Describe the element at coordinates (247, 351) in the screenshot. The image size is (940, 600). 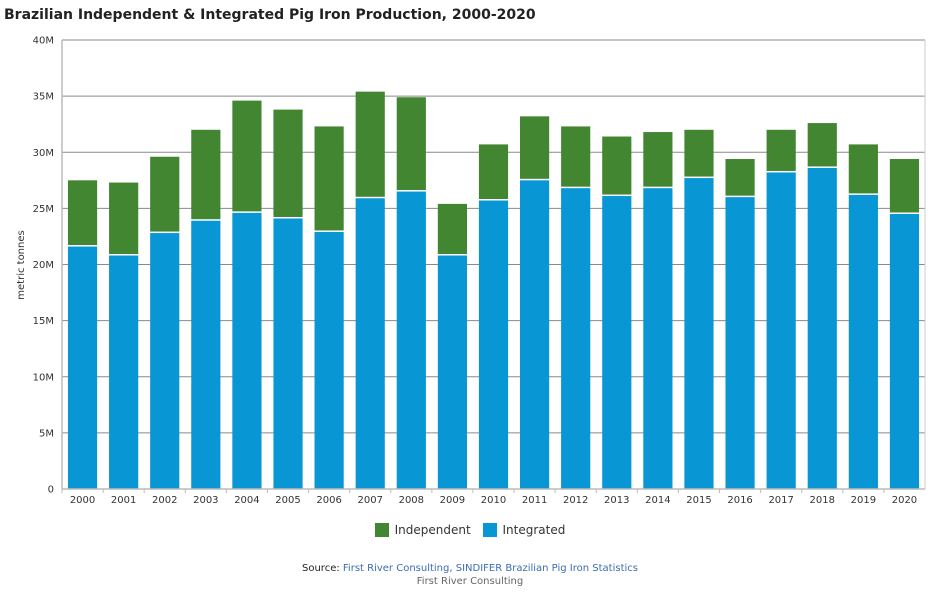
I see `bar-integrated-2004` at that location.